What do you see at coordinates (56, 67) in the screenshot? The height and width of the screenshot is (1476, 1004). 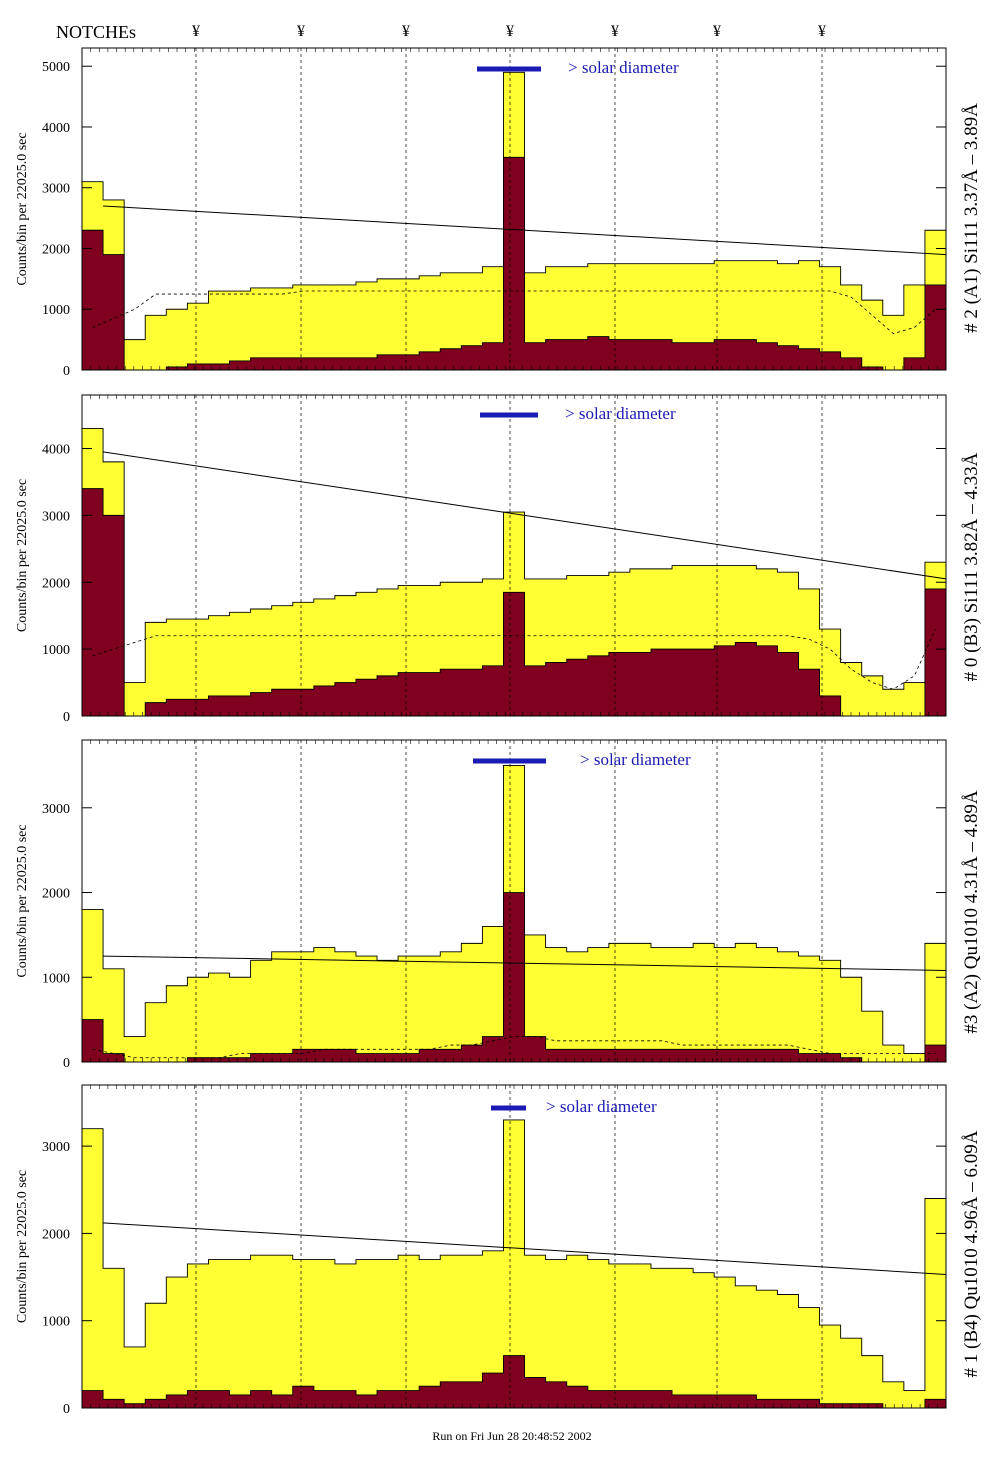 I see `ytick-label-1-6: 5000` at bounding box center [56, 67].